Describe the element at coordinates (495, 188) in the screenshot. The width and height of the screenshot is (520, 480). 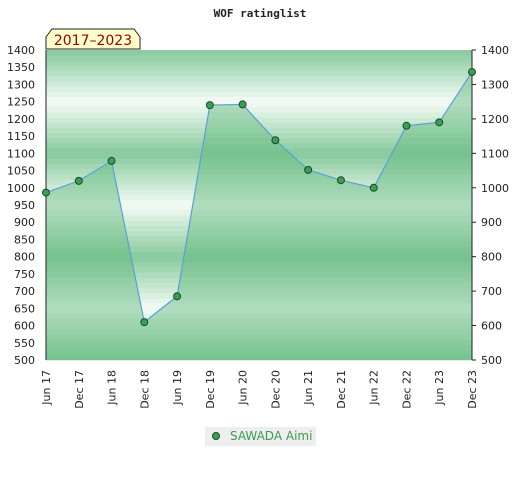
I see `y-tick-label-right: 1000` at that location.